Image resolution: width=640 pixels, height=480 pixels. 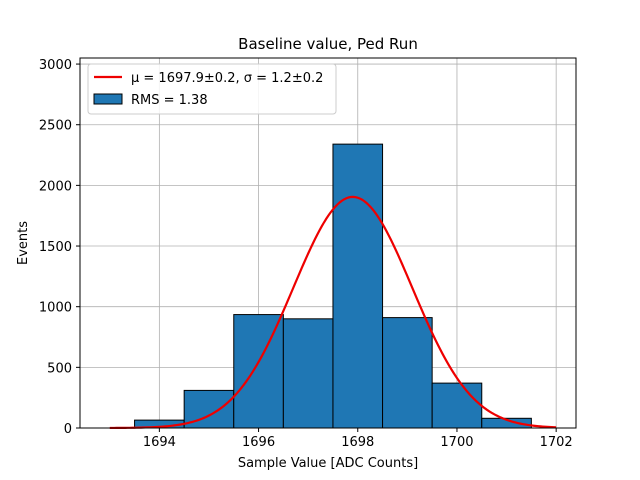 I want to click on y-axis-ticks: 0 500 1000 1500 2000 2500 3000, so click(x=59, y=247).